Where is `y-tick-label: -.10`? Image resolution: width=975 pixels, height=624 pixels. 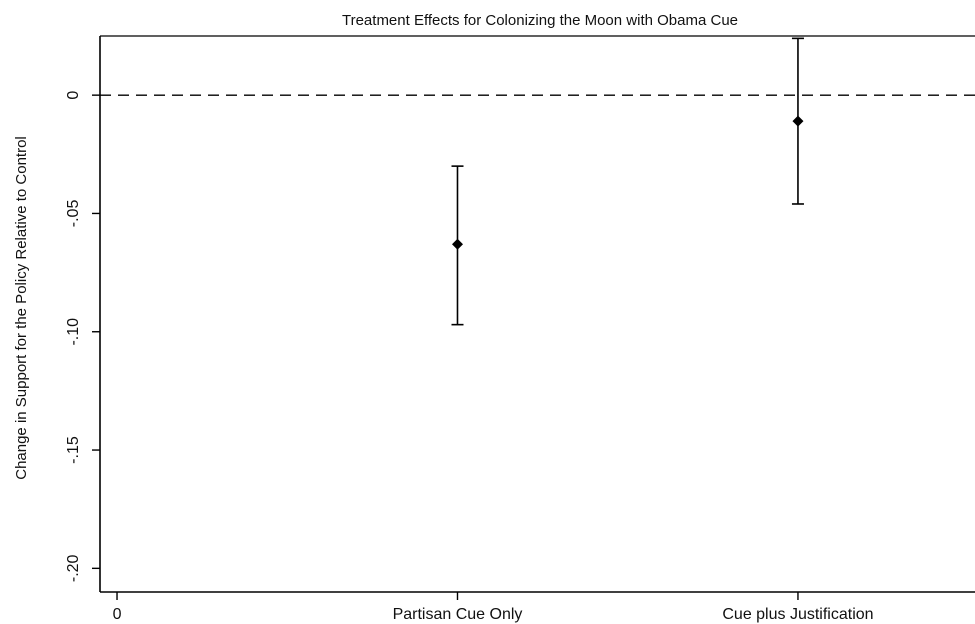 y-tick-label: -.10 is located at coordinates (73, 332).